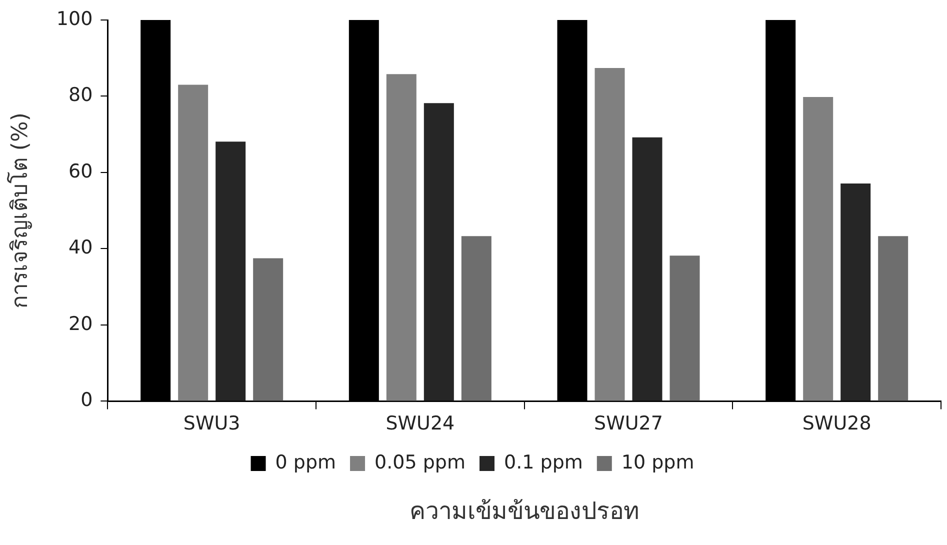 The width and height of the screenshot is (947, 545). I want to click on x-axis-title: ความเข้มข้นของปรอท, so click(524, 511).